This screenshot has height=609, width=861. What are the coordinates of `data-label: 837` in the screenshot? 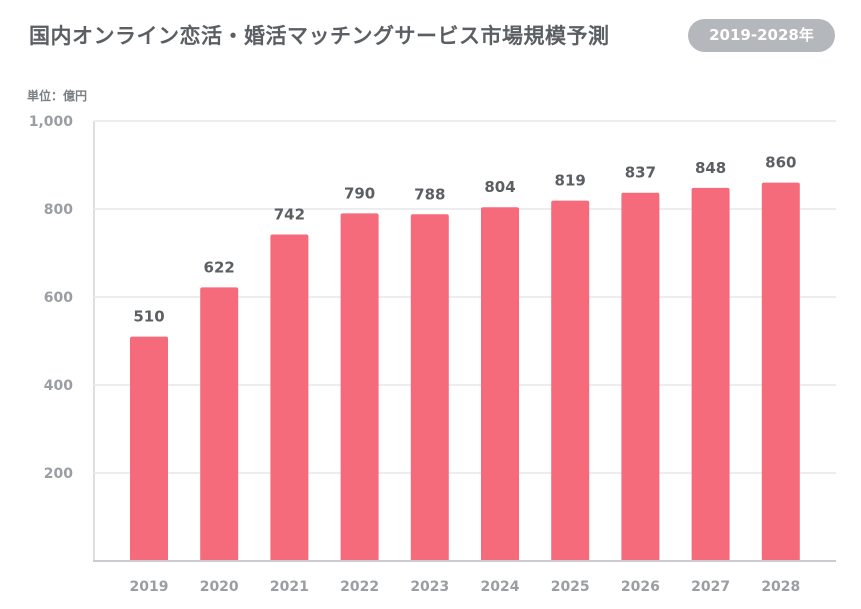 It's located at (640, 173).